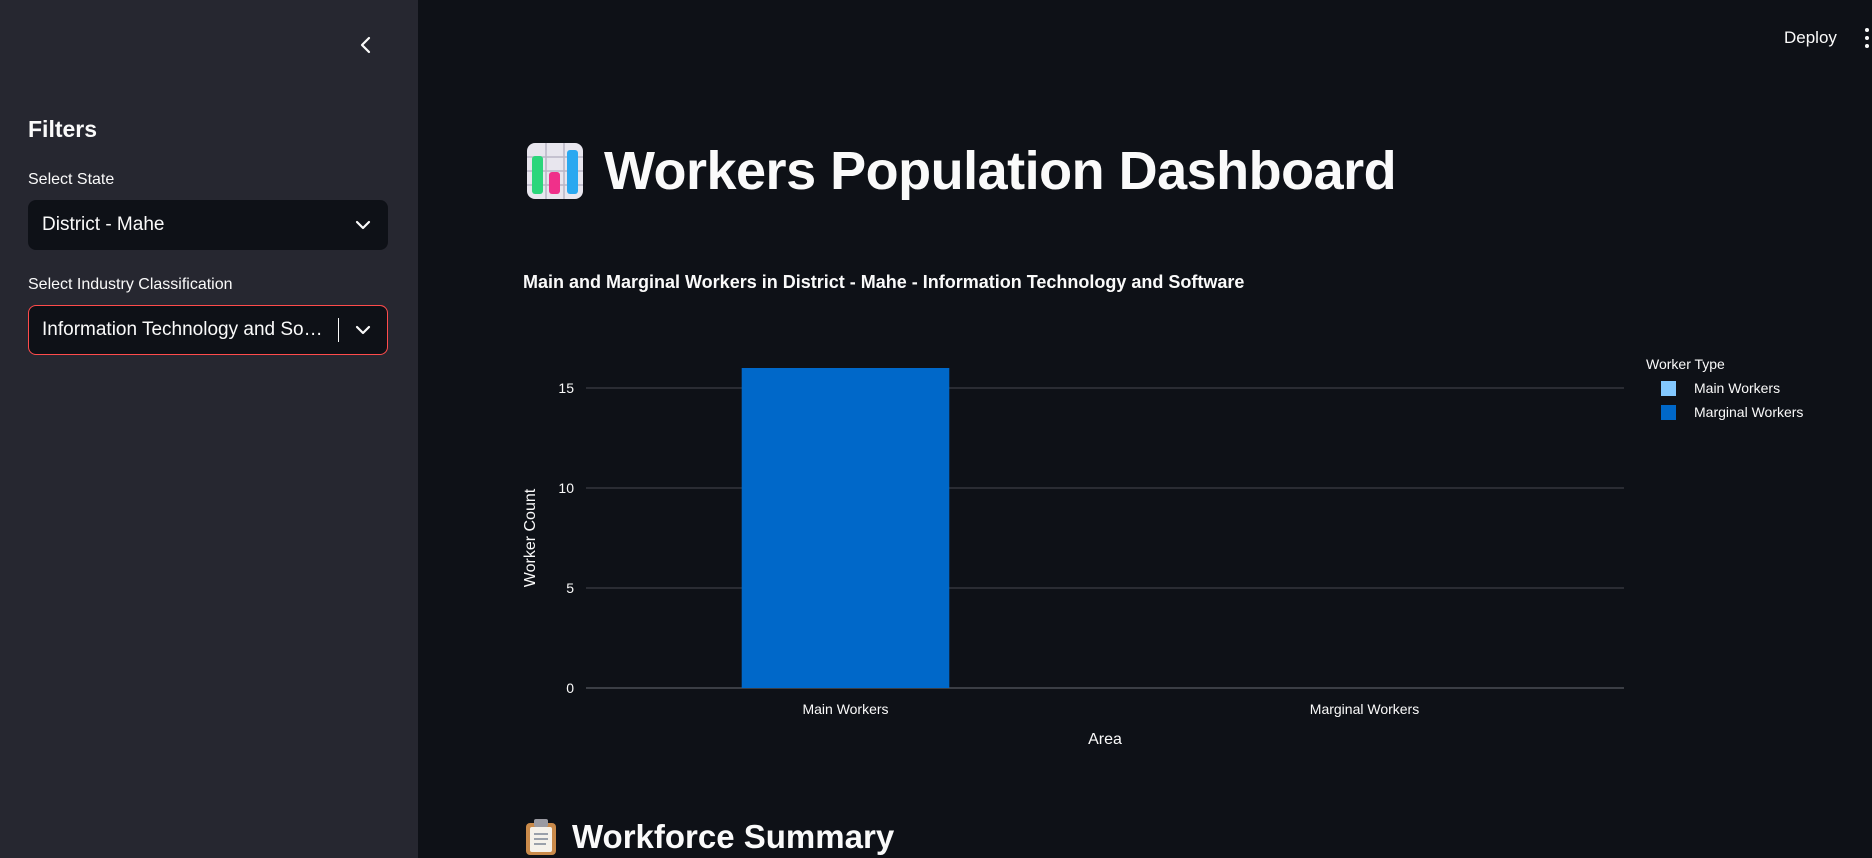 Image resolution: width=1872 pixels, height=858 pixels. I want to click on collapse-sidebar-button, so click(366, 45).